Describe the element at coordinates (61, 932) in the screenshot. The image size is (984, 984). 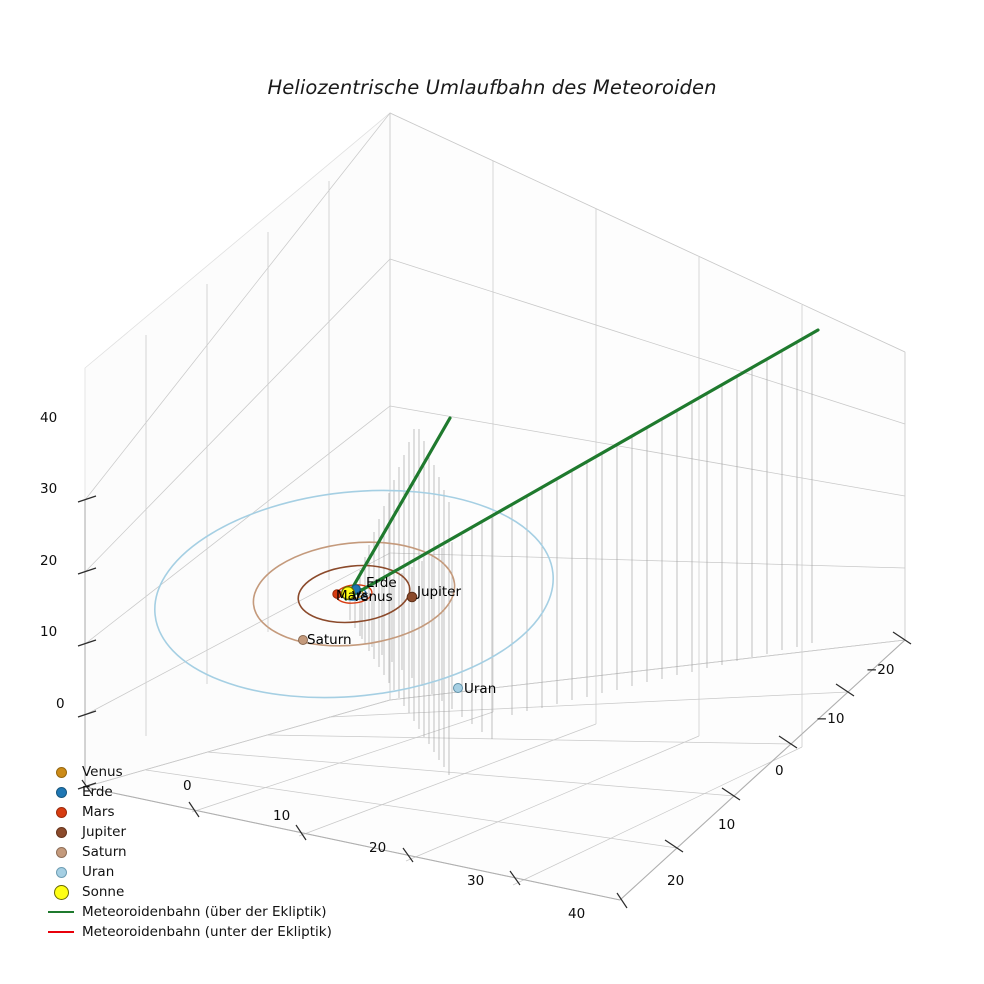
I see `trajectory-below-line-icon` at that location.